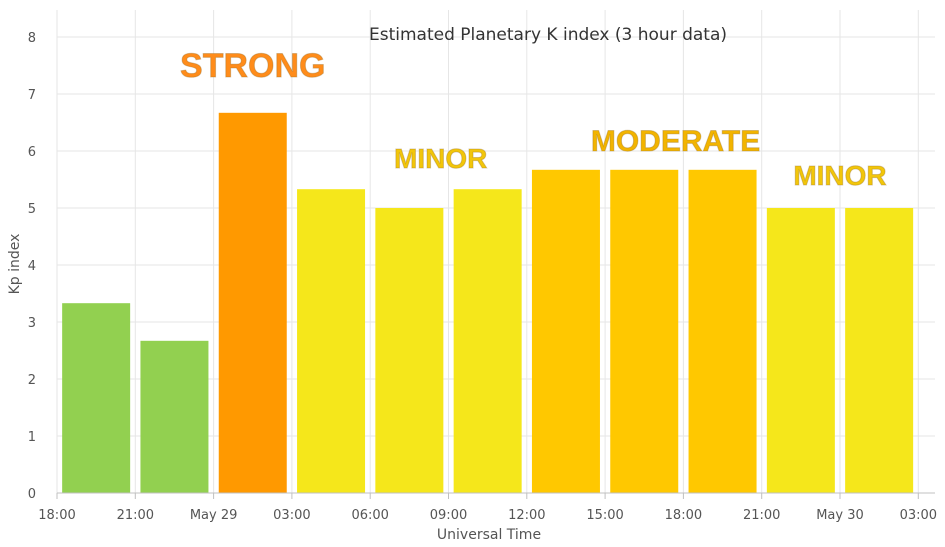 The height and width of the screenshot is (547, 945). What do you see at coordinates (32, 38) in the screenshot?
I see `y-tick-label: 8` at bounding box center [32, 38].